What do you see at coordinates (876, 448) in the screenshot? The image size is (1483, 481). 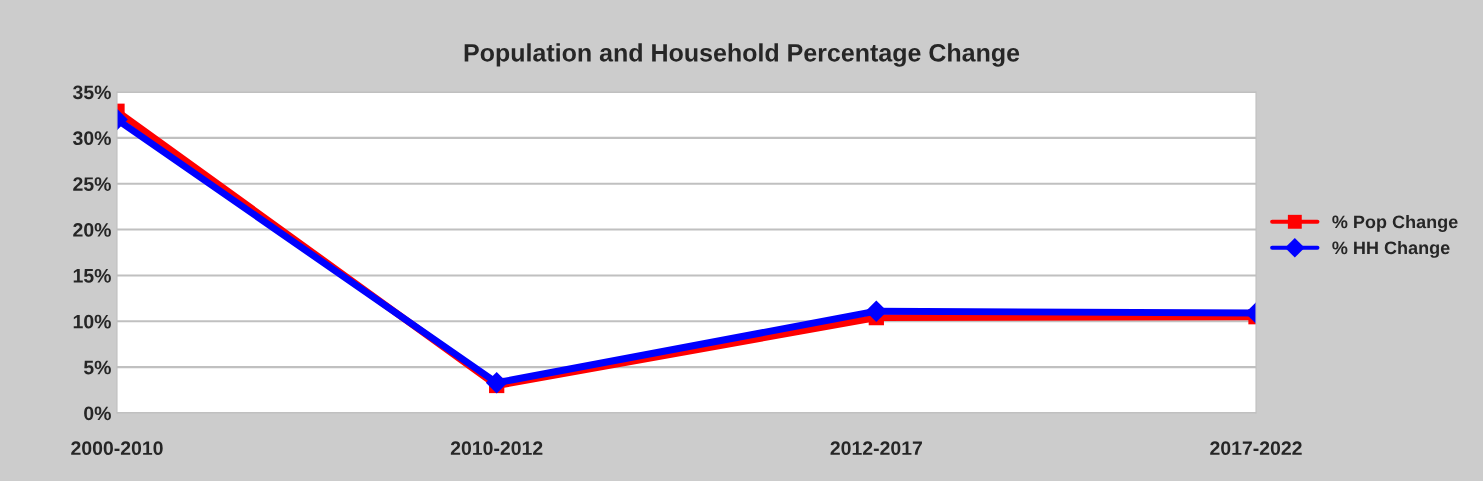 I see `x-tick-label: 2012-2017` at bounding box center [876, 448].